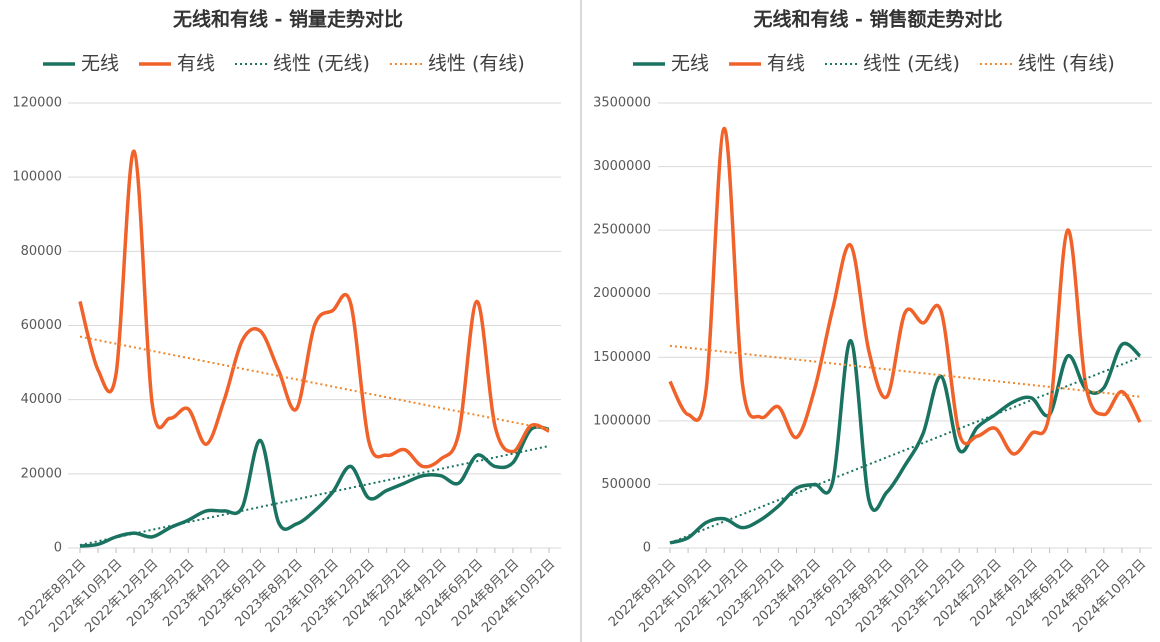 The height and width of the screenshot is (642, 1160). Describe the element at coordinates (41, 473) in the screenshot. I see `y-tick-label: 20000` at that location.